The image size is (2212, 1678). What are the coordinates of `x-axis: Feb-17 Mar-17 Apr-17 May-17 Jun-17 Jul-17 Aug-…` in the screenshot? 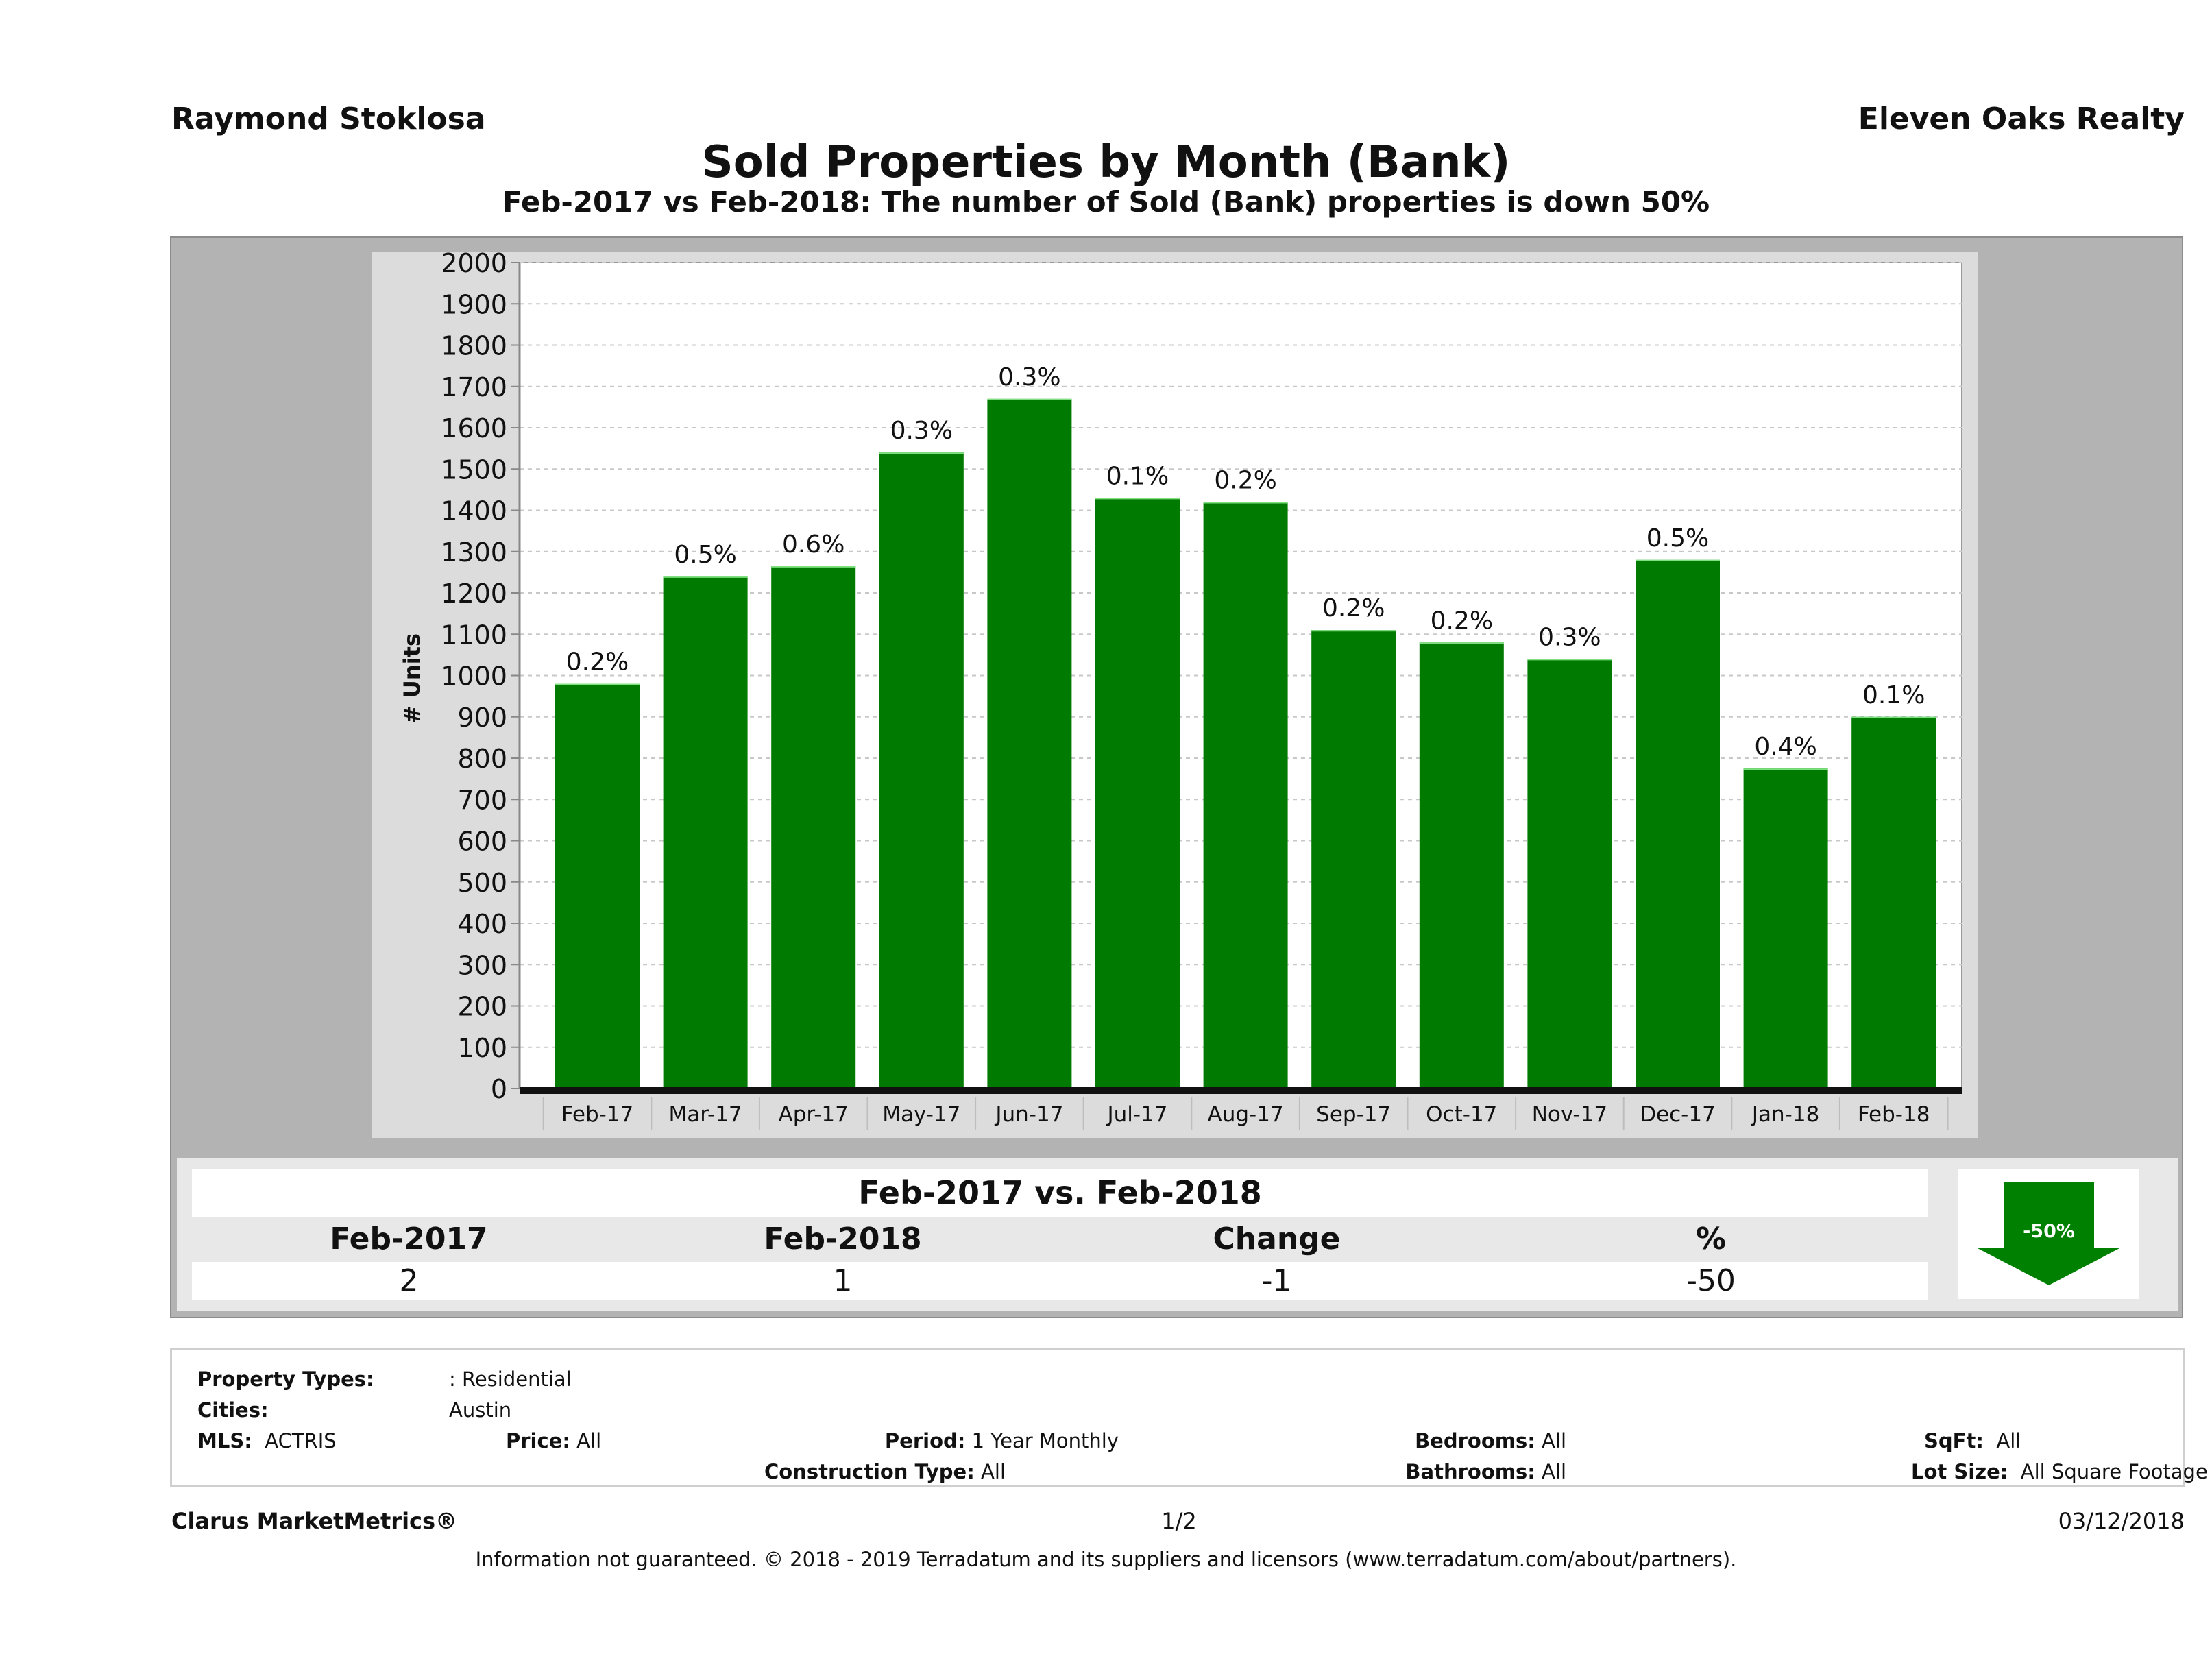 It's located at (1241, 1108).